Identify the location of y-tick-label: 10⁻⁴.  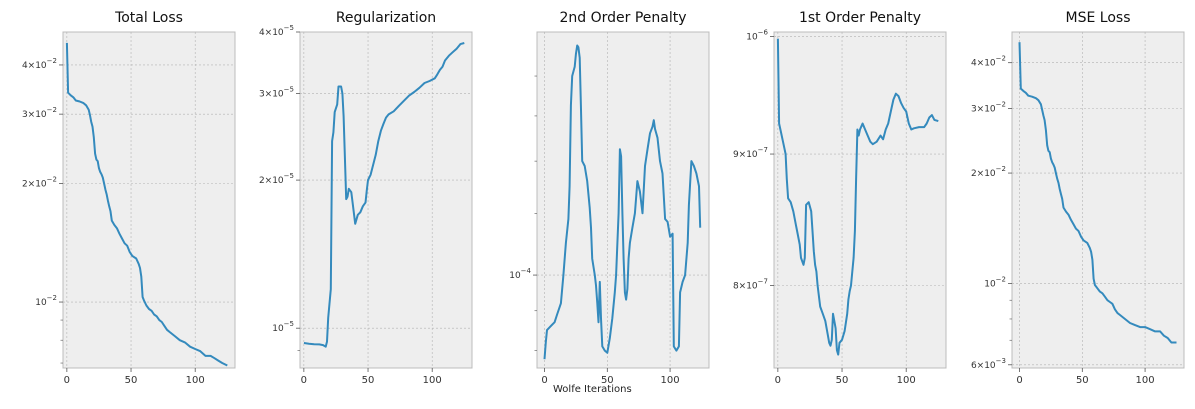
(520, 274).